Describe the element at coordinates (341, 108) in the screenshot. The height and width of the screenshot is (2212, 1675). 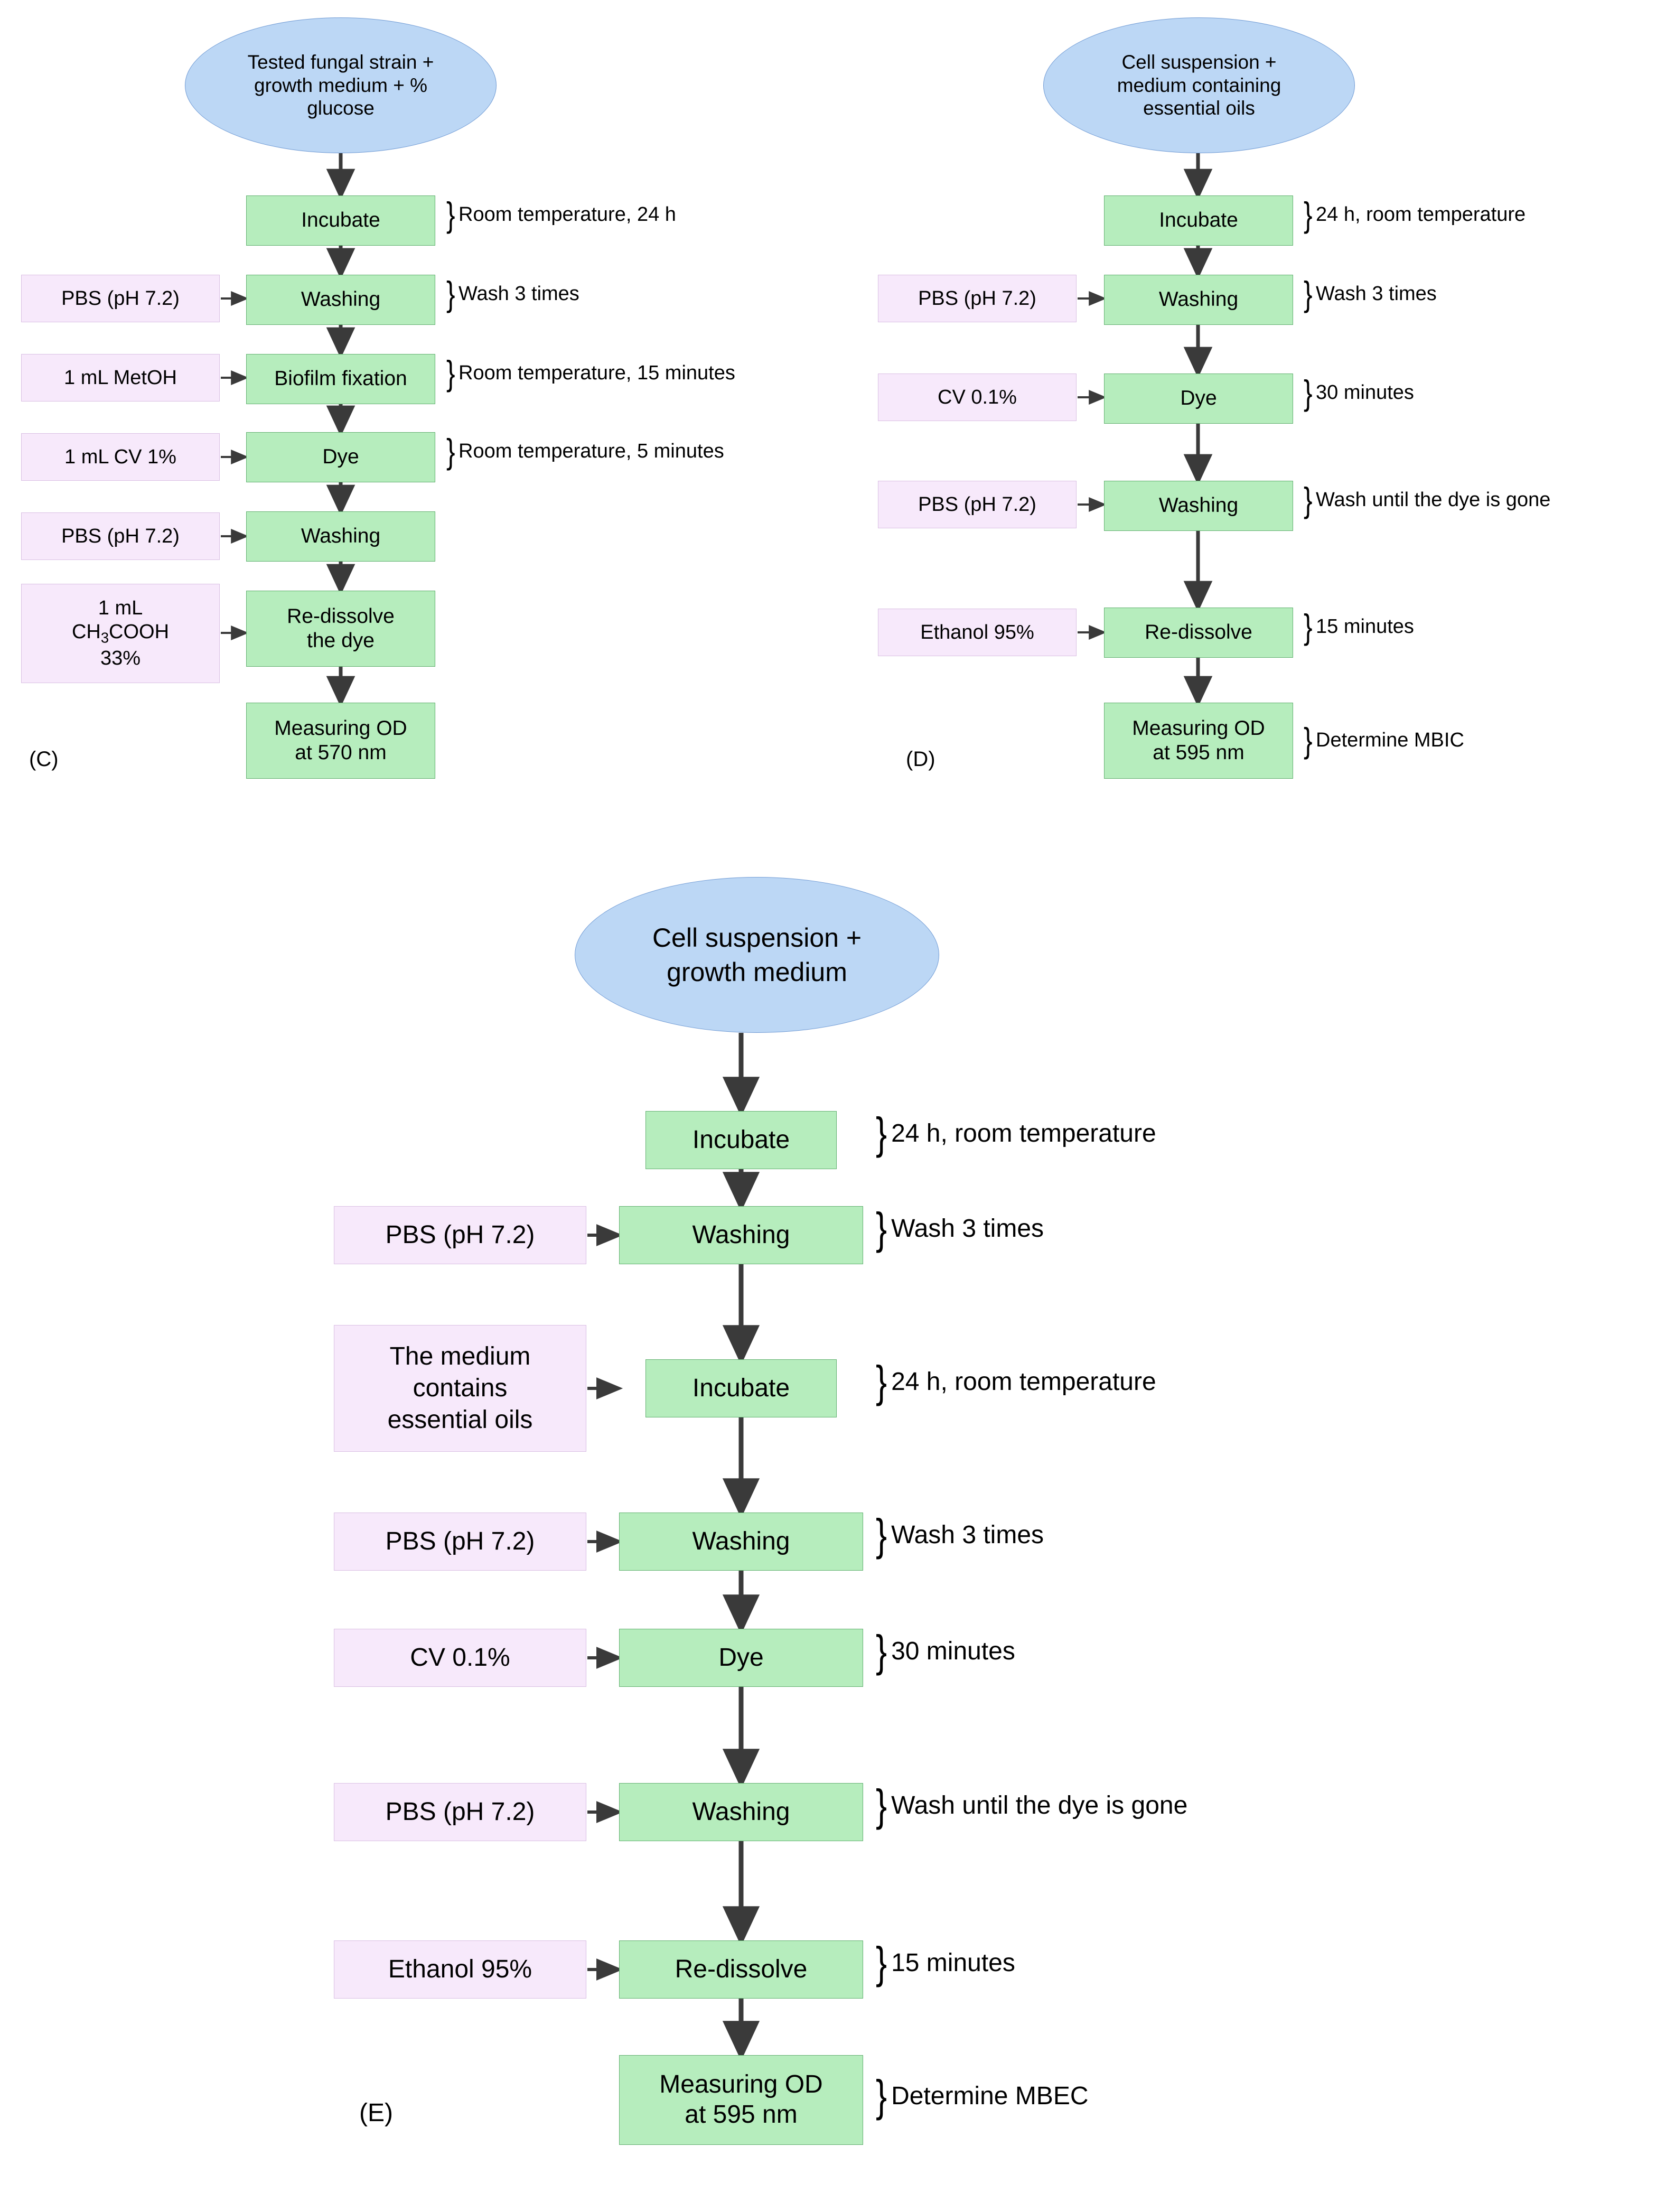
I see `panel-c-start-line3: glucose` at that location.